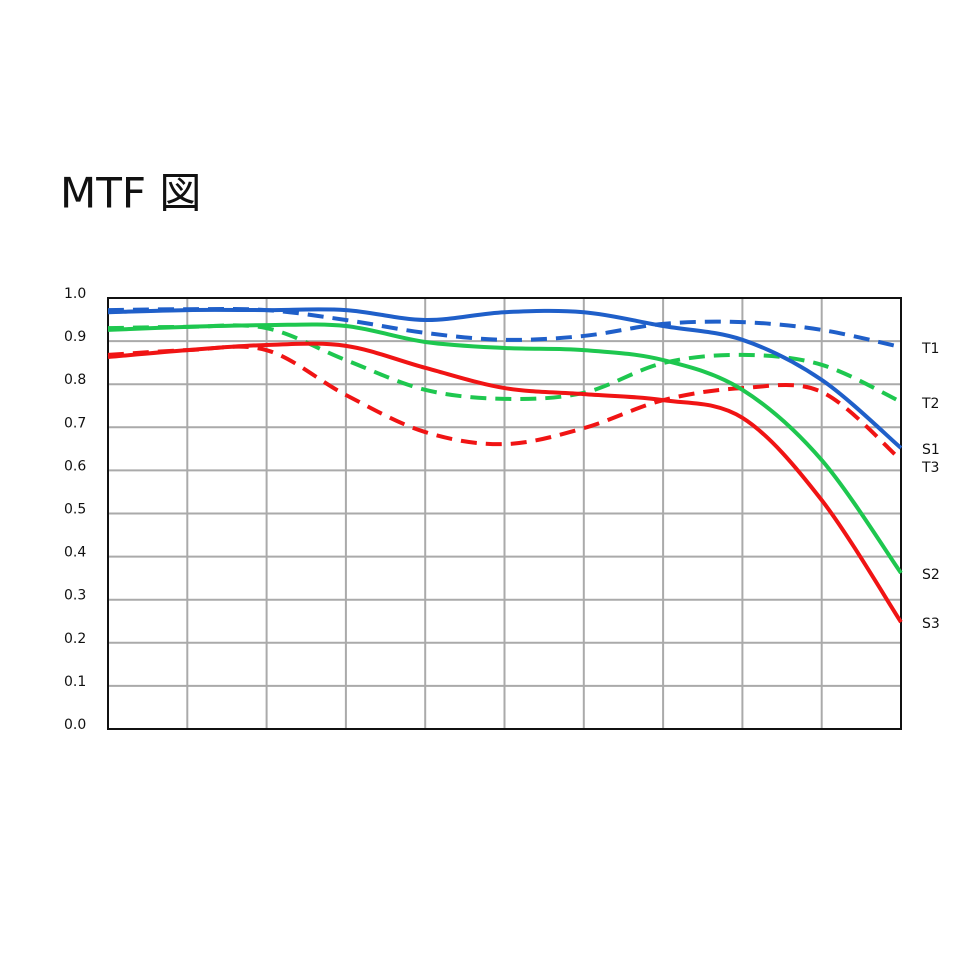 The image size is (980, 980). Describe the element at coordinates (75, 596) in the screenshot. I see `y-tick-label: 0.3` at that location.